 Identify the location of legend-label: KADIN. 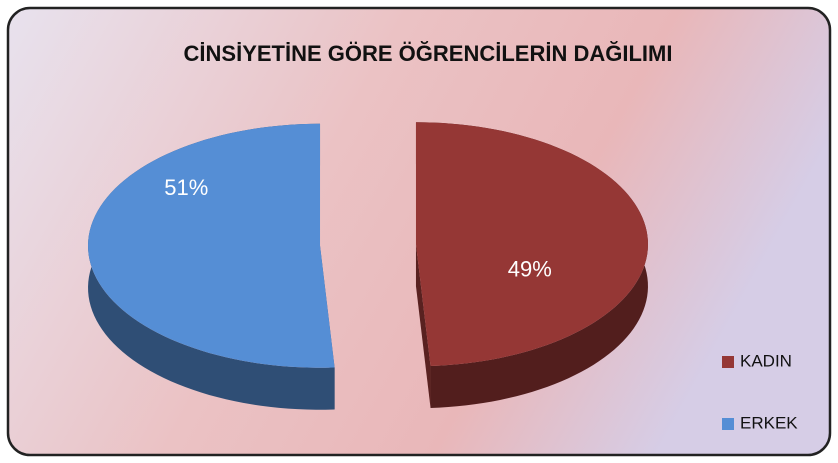
(766, 360).